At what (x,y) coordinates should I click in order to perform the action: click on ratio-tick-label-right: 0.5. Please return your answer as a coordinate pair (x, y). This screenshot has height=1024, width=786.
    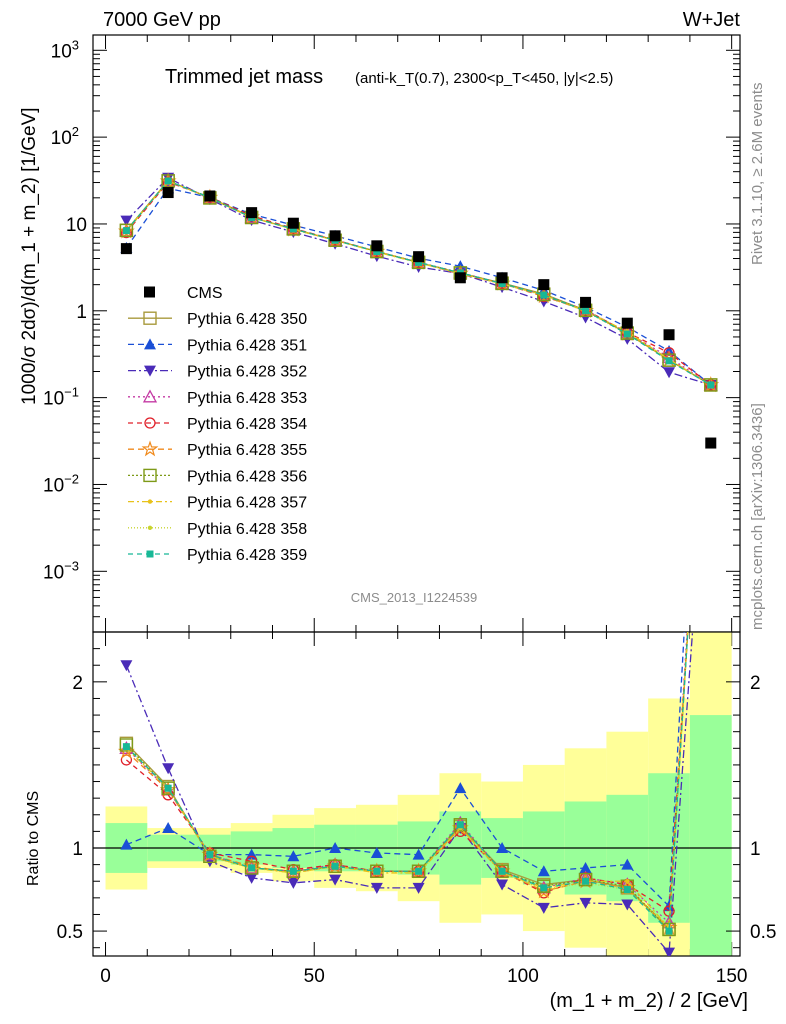
    Looking at the image, I should click on (763, 932).